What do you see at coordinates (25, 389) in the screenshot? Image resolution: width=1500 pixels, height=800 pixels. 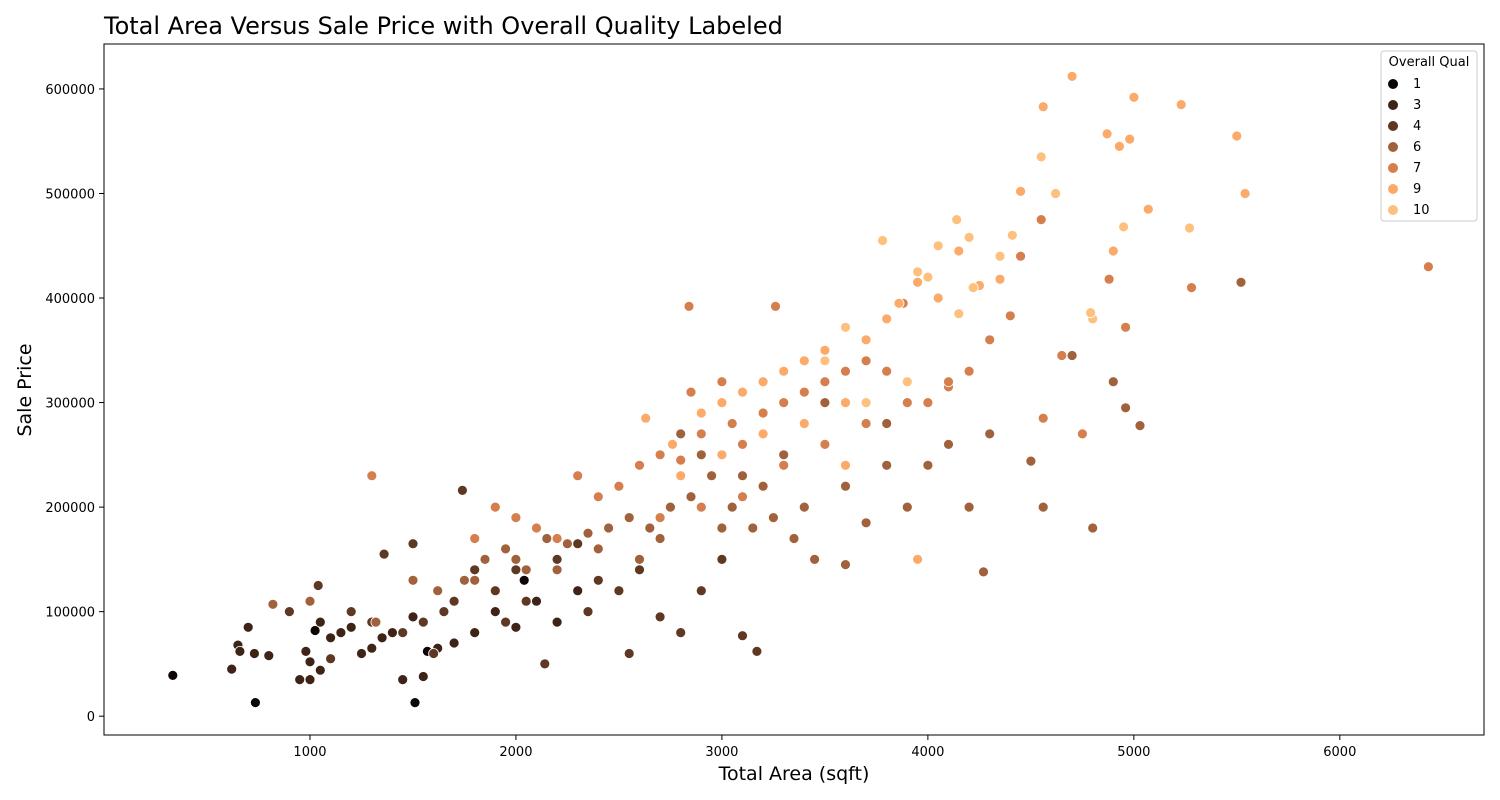 I see `y-axis-label: Sale Price` at bounding box center [25, 389].